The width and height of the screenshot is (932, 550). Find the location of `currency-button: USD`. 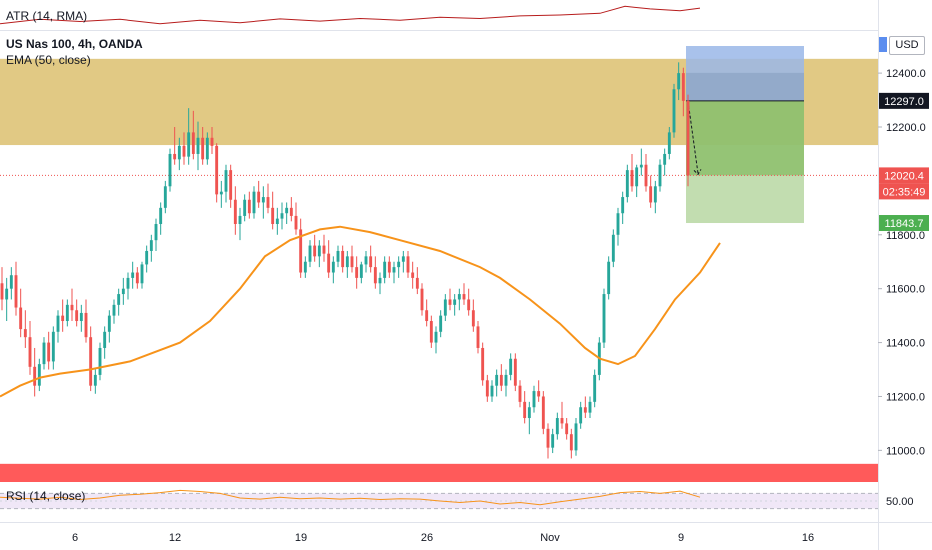

currency-button: USD is located at coordinates (907, 45).